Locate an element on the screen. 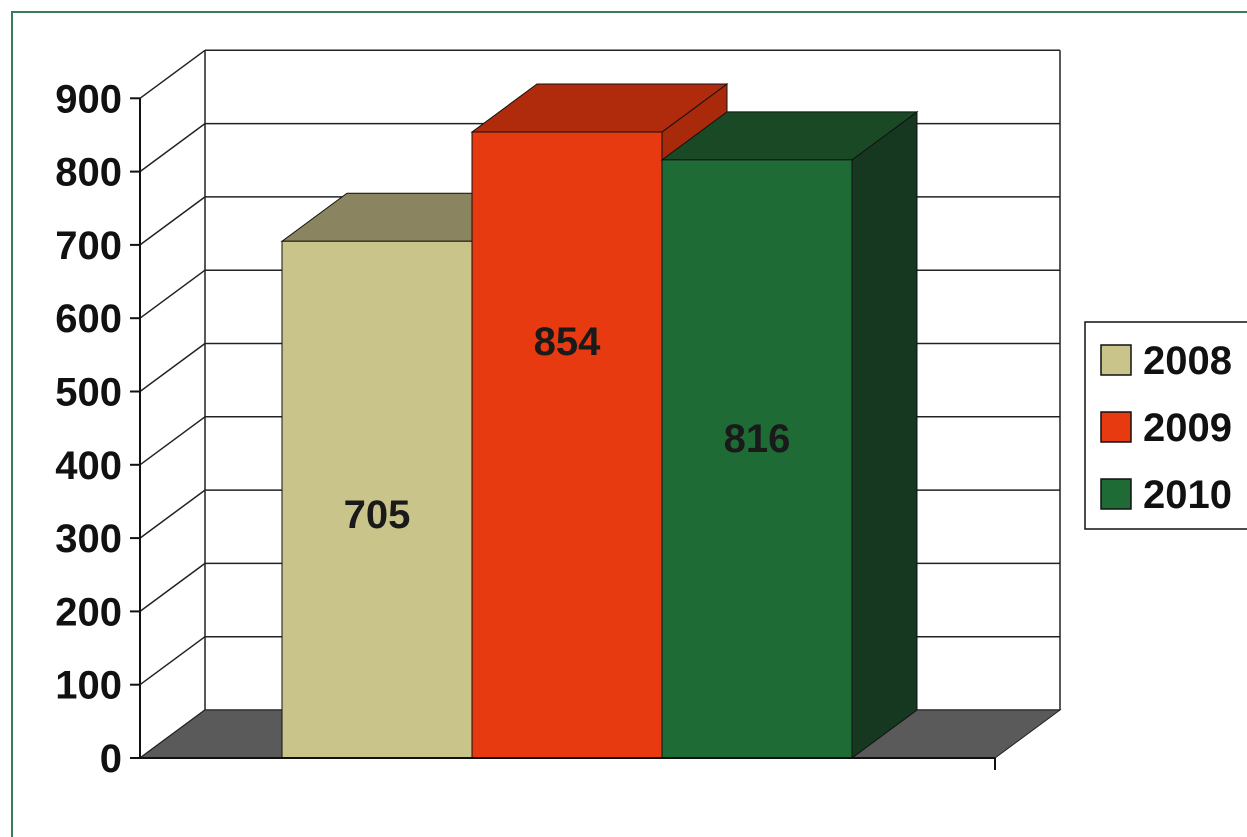  y-tick-label: 300 is located at coordinates (88, 539).